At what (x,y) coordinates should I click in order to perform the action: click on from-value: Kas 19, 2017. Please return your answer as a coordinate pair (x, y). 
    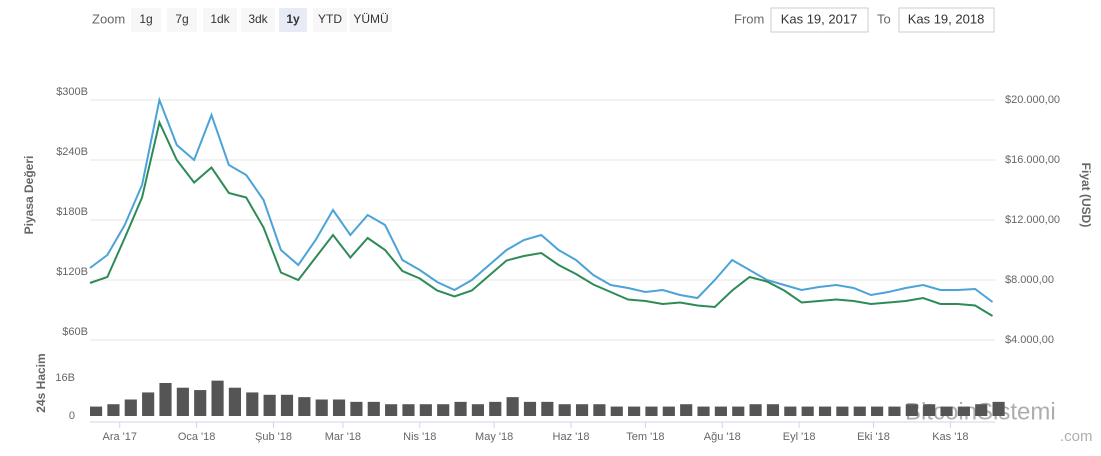
    Looking at the image, I should click on (819, 18).